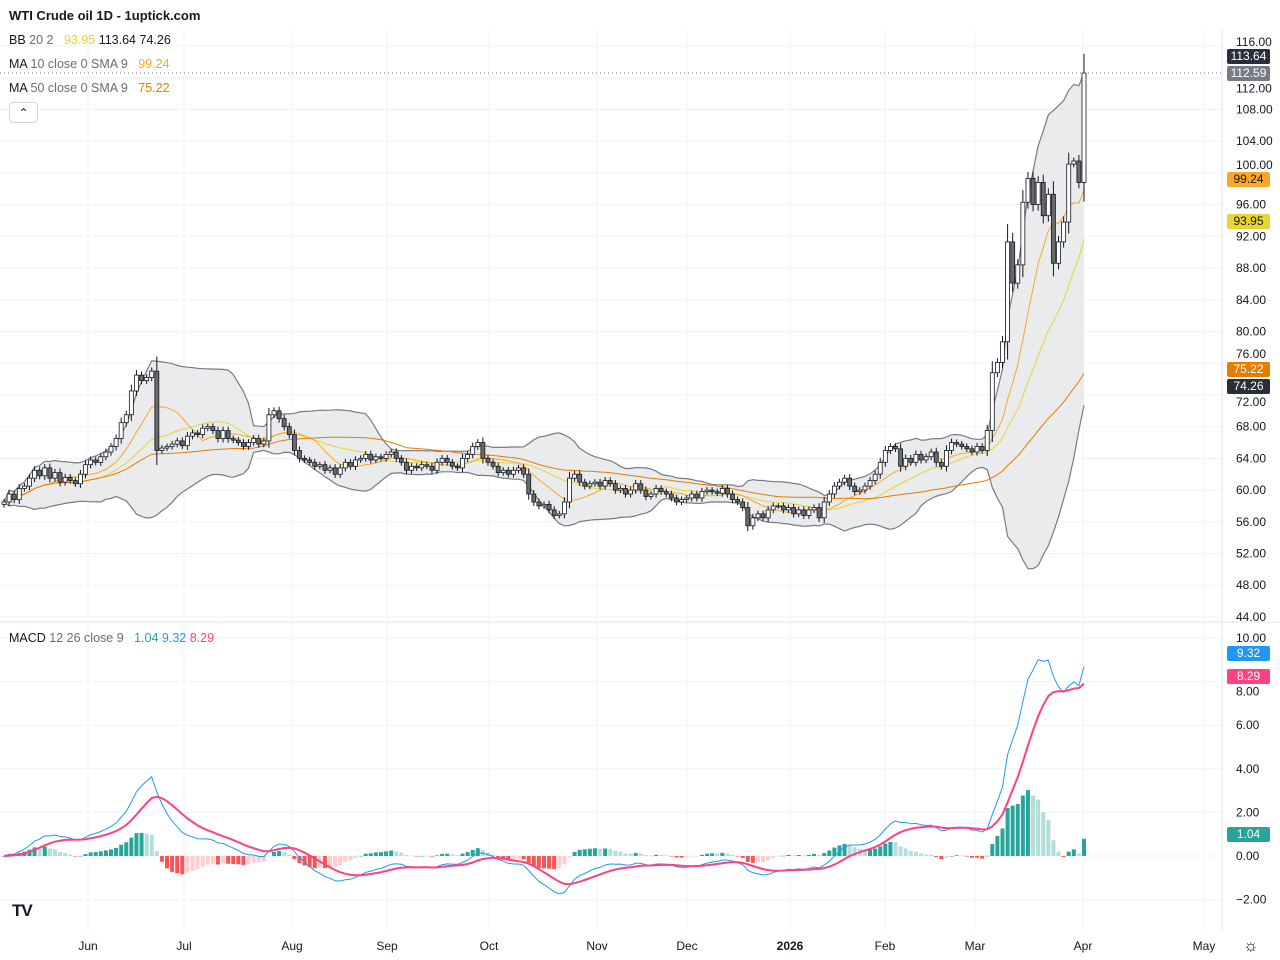  Describe the element at coordinates (1248, 856) in the screenshot. I see `macd-axis-tick: 0.00` at that location.